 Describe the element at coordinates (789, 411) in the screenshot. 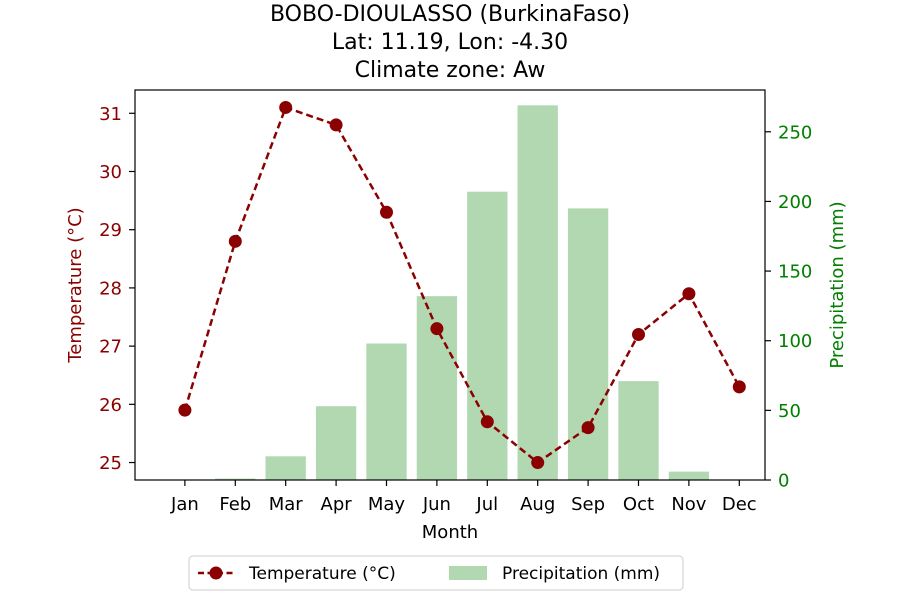

I see `right-tick-label: 50` at that location.